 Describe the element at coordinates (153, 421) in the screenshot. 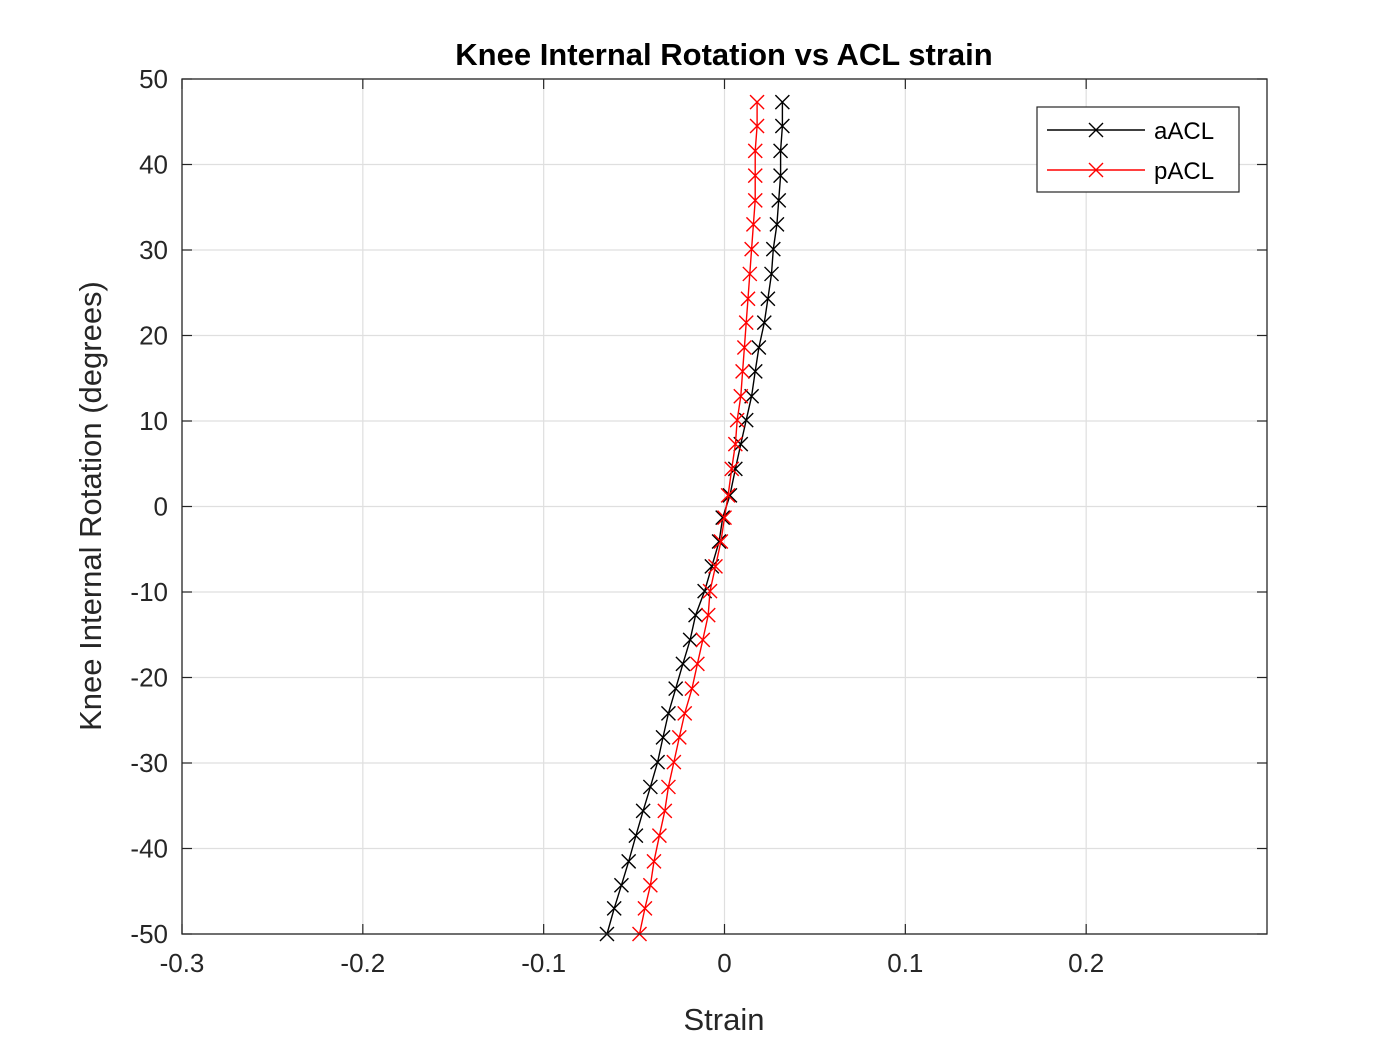

I see `y-tick-label: 10` at that location.